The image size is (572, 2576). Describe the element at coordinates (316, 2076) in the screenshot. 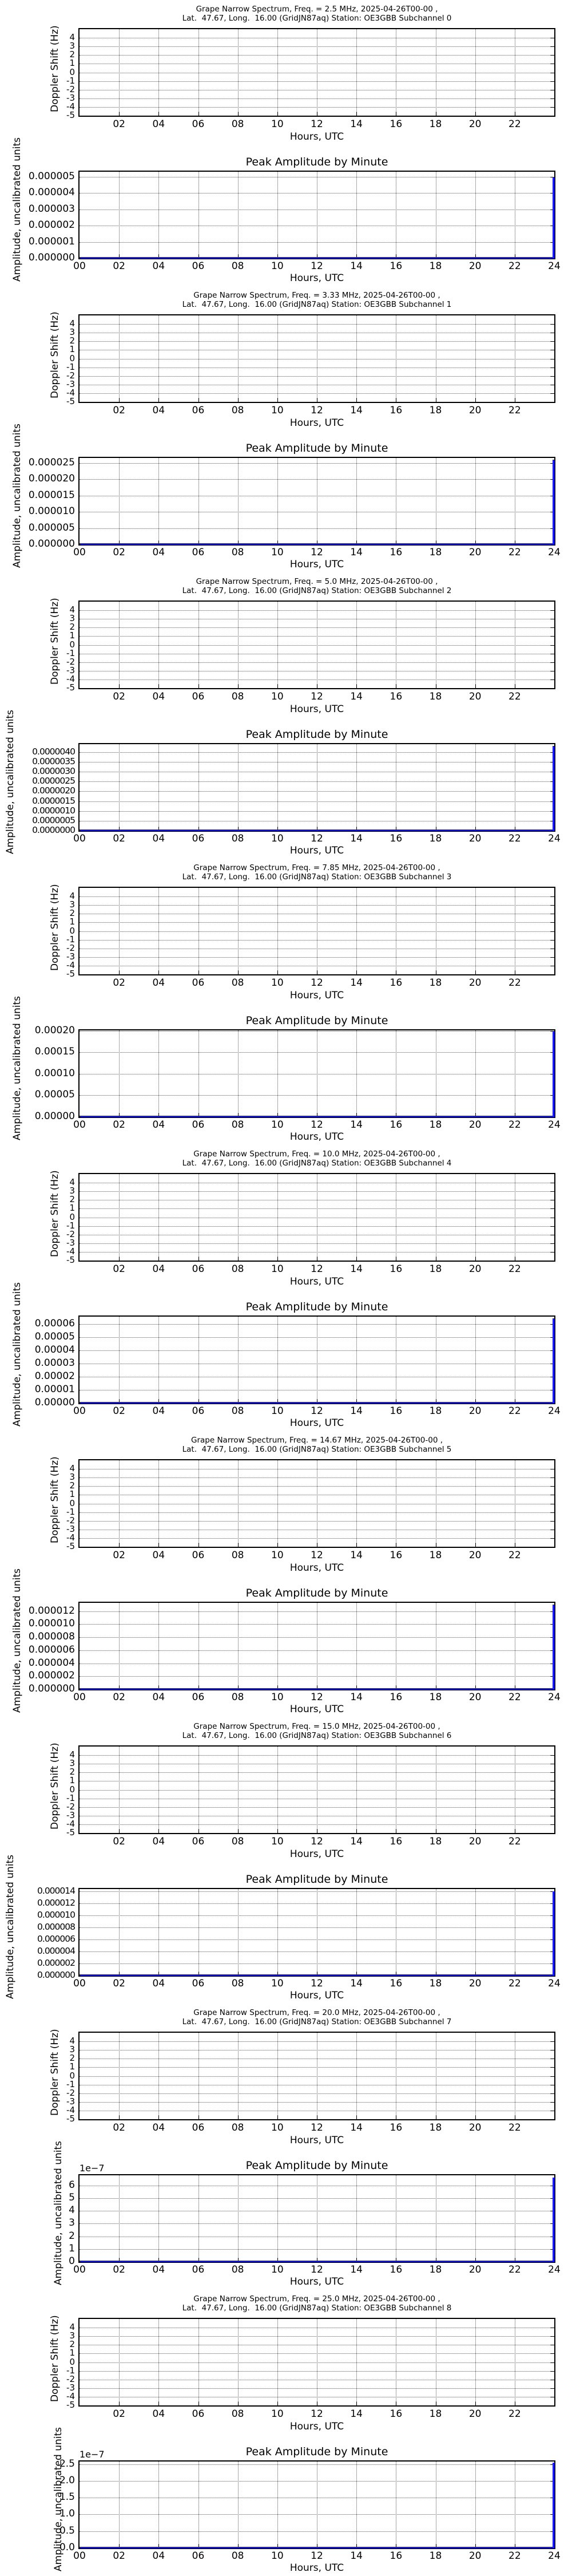

I see `doppler-plot-area` at that location.